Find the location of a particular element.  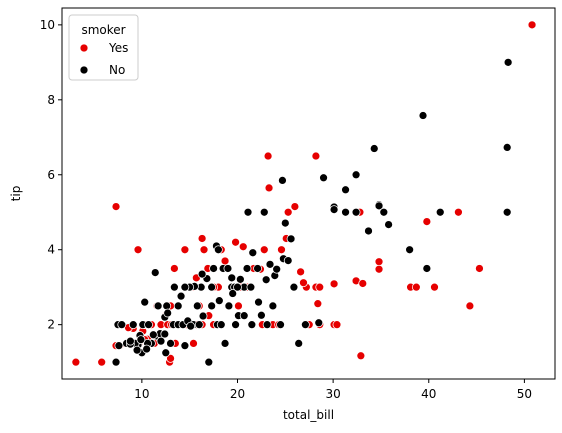

x-axis-label: total_bill is located at coordinates (308, 415).